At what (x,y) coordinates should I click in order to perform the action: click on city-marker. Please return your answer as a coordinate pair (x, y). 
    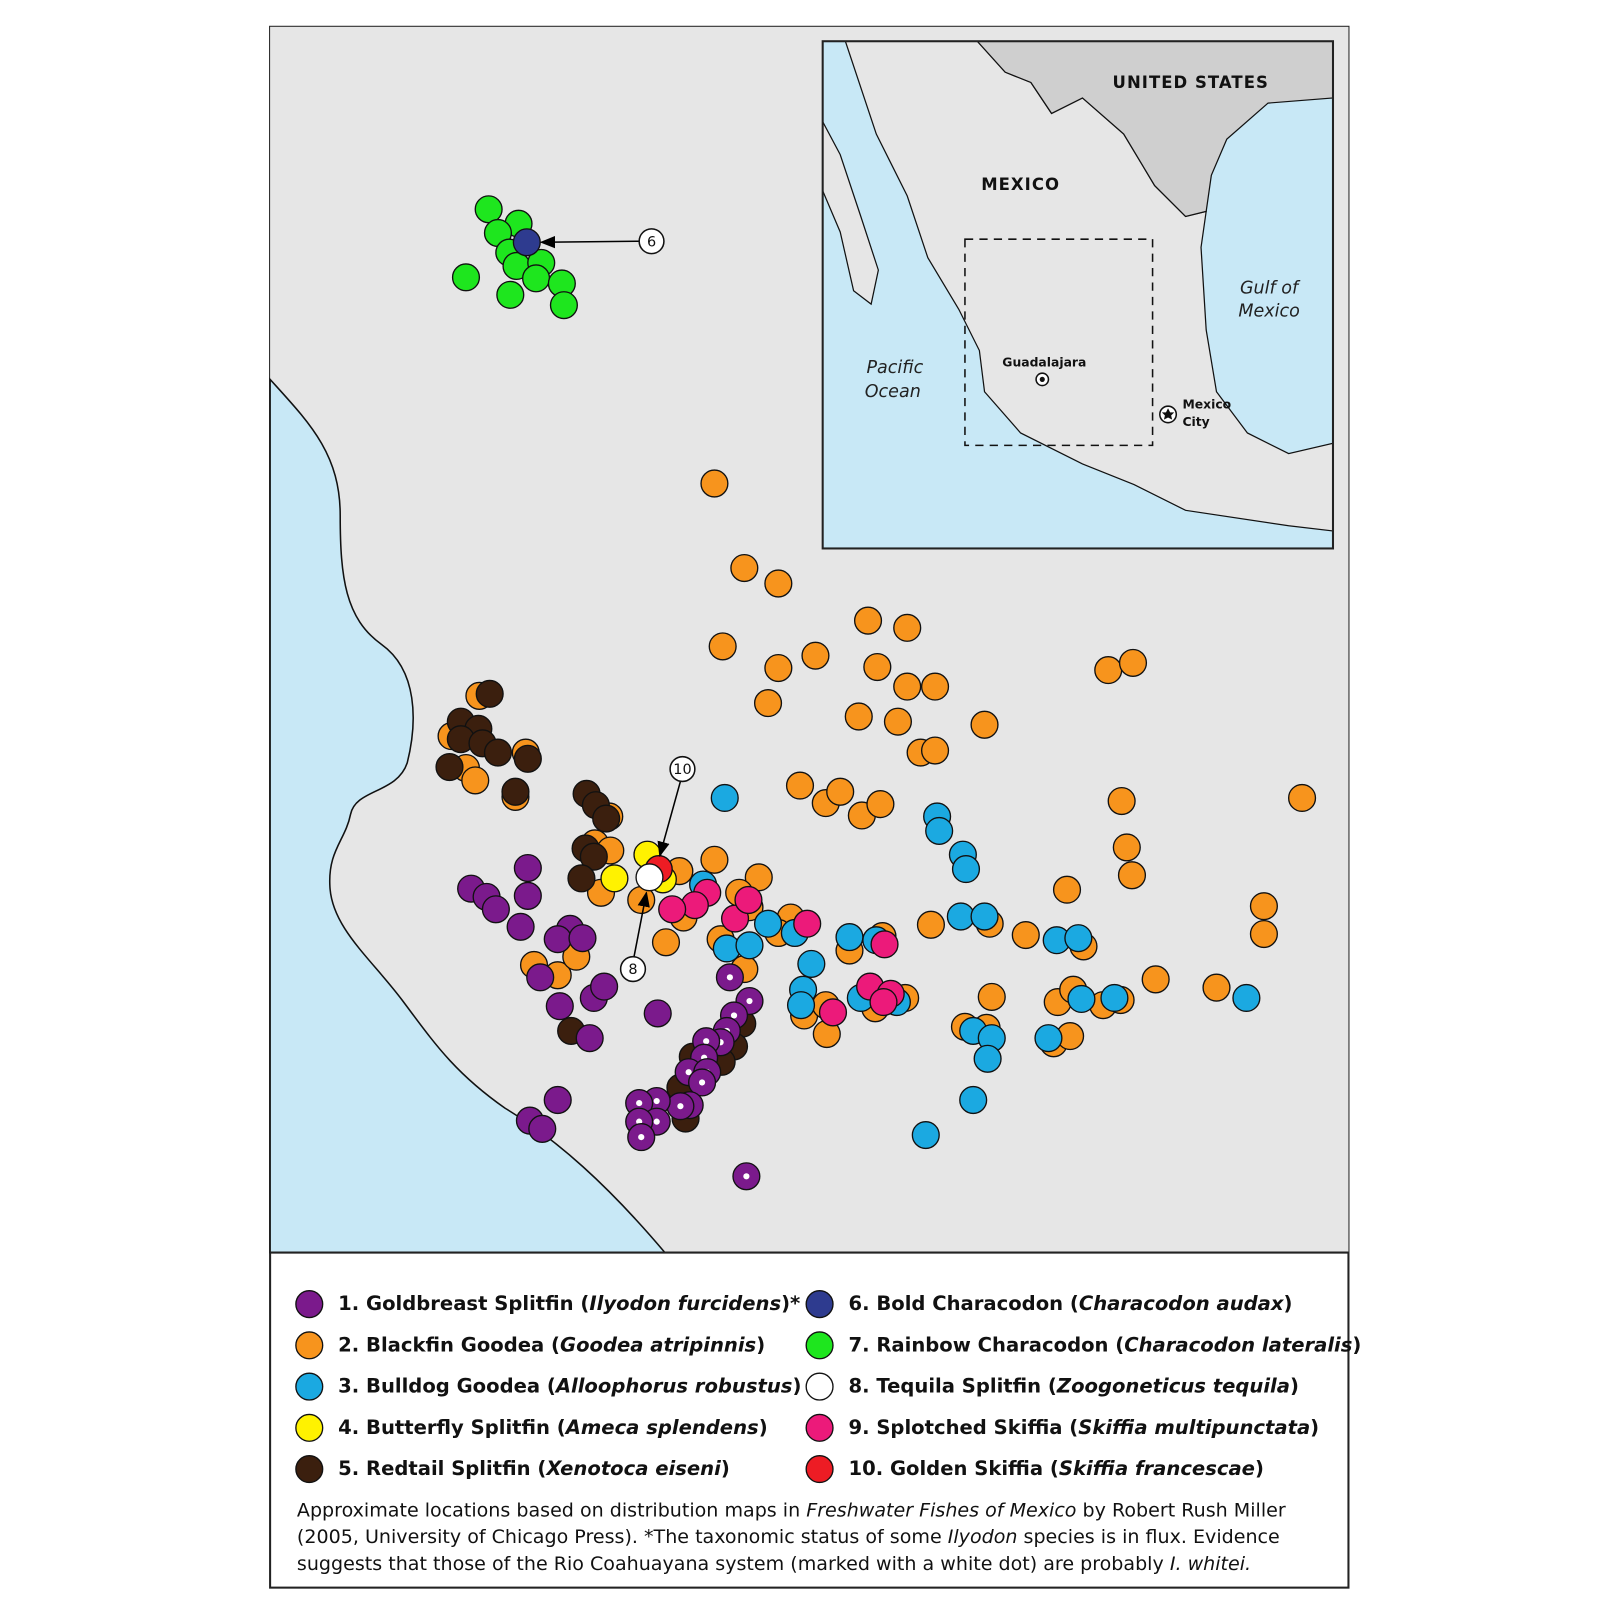
    Looking at the image, I should click on (1042, 379).